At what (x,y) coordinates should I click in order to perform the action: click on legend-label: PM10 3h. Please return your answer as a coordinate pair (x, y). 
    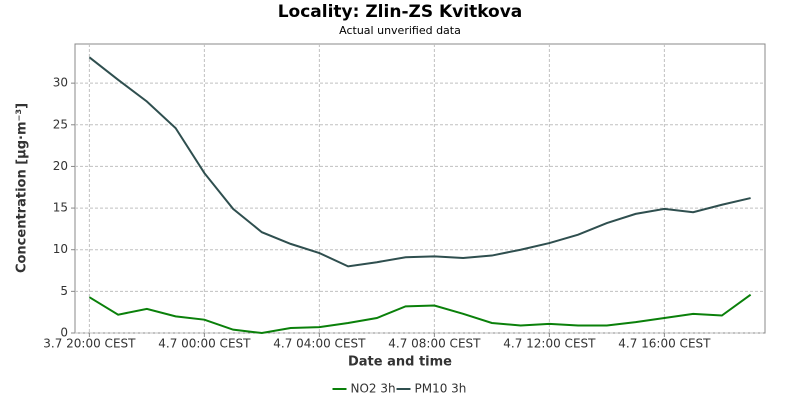
    Looking at the image, I should click on (441, 389).